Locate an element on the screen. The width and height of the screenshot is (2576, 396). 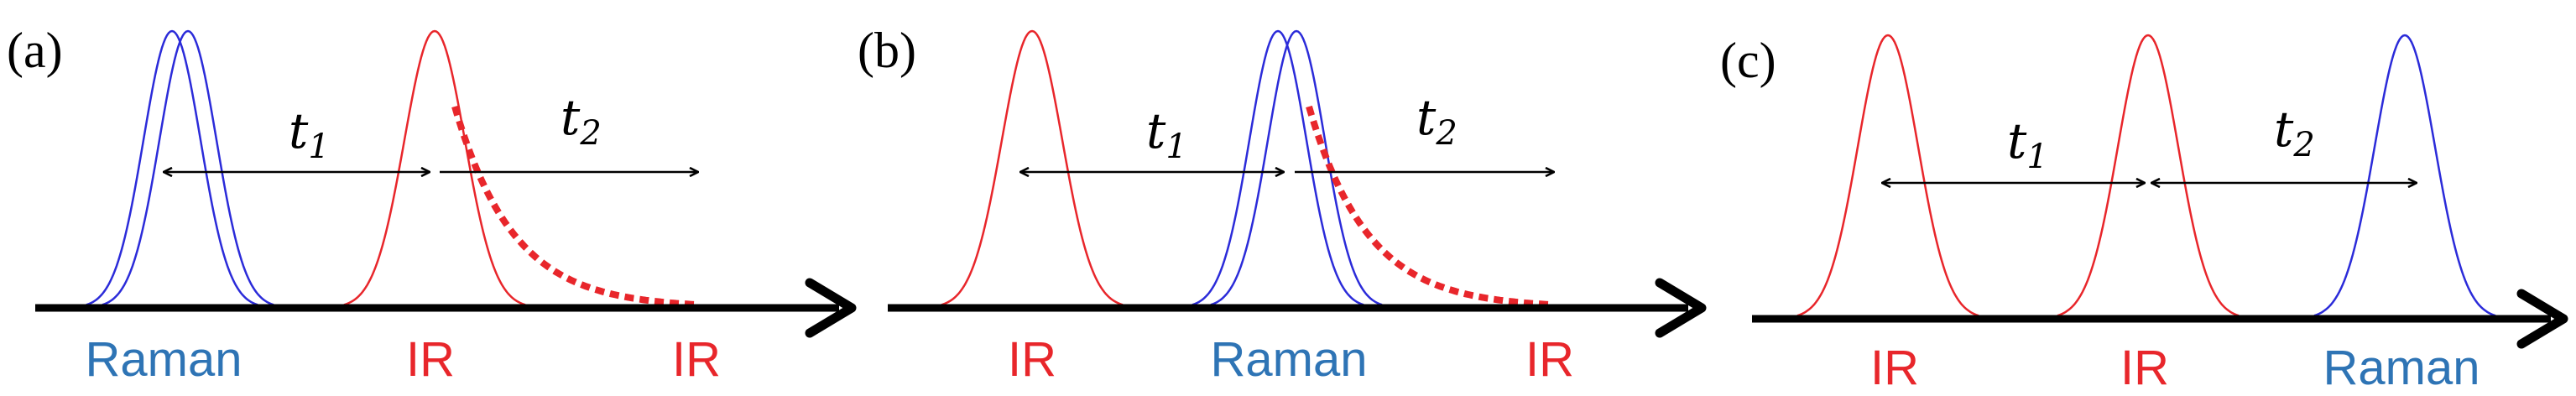
panel-b-ir-decay is located at coordinates (1428, 207).